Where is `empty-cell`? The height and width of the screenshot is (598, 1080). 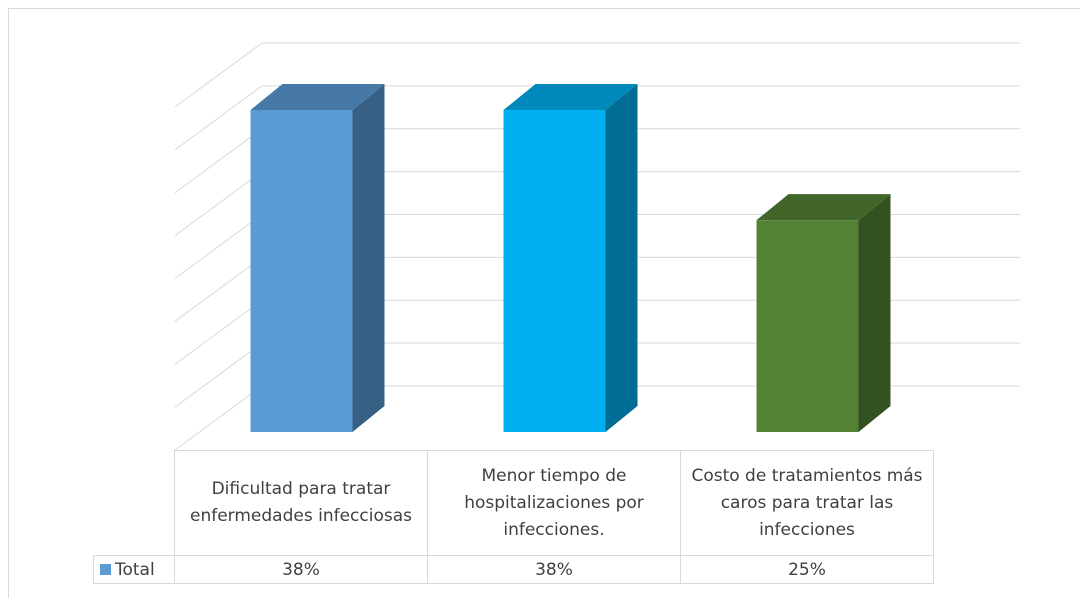 empty-cell is located at coordinates (134, 503).